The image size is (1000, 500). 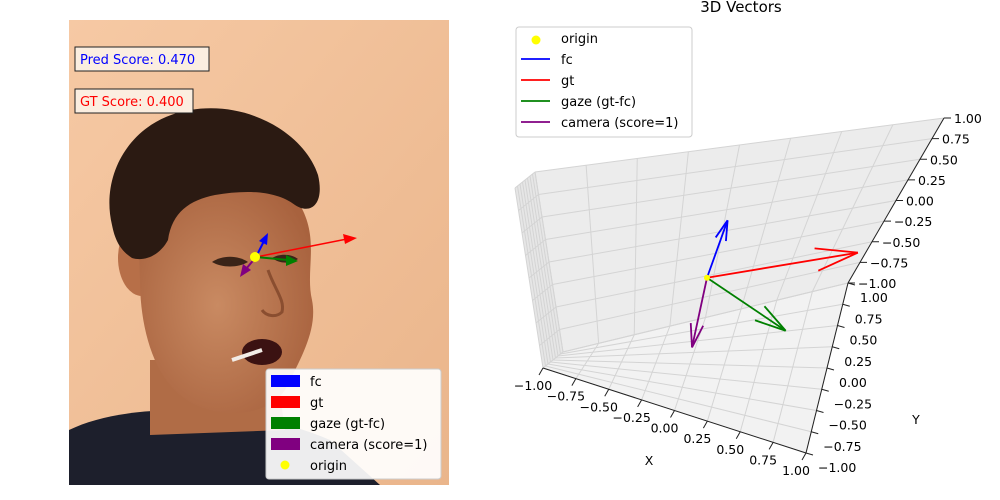 What do you see at coordinates (796, 470) in the screenshot?
I see `x-tick-label-8: 1.00` at bounding box center [796, 470].